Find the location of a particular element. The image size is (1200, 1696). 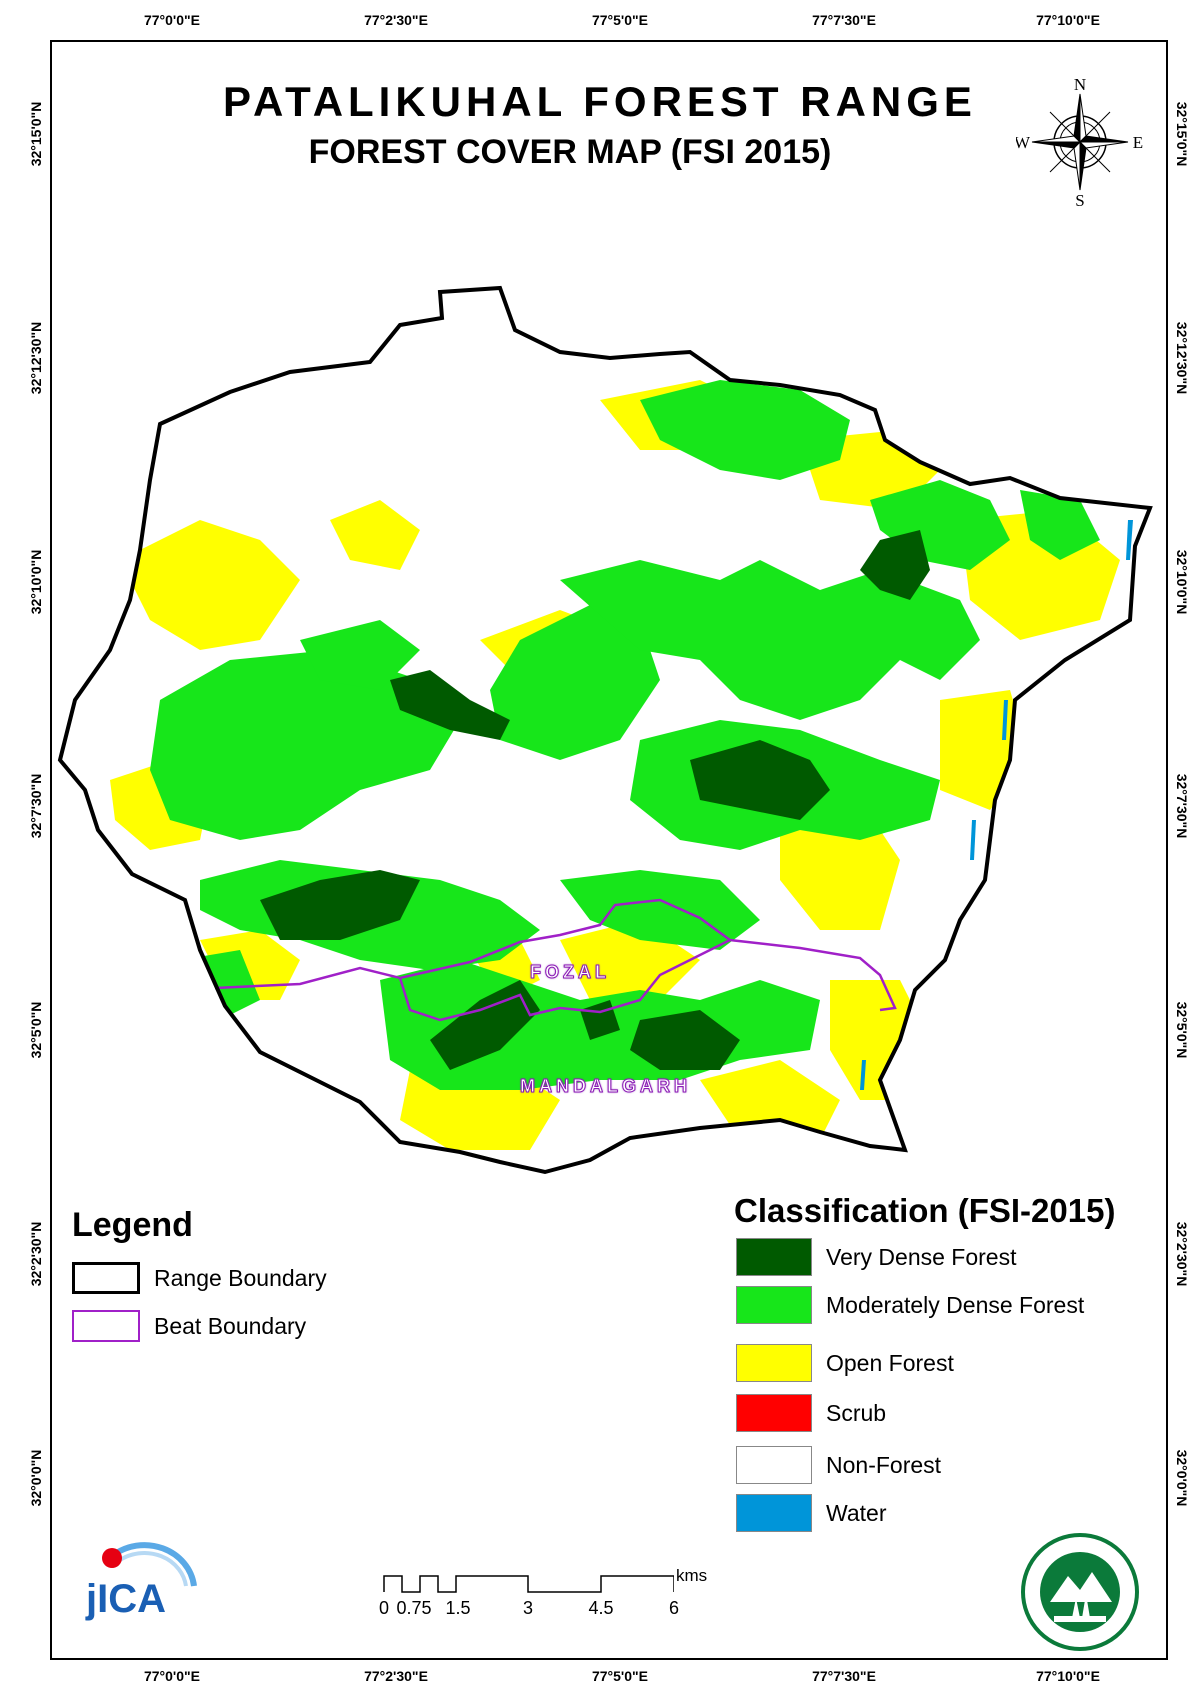

svg-text: jICA is located at coordinates (125, 1599).